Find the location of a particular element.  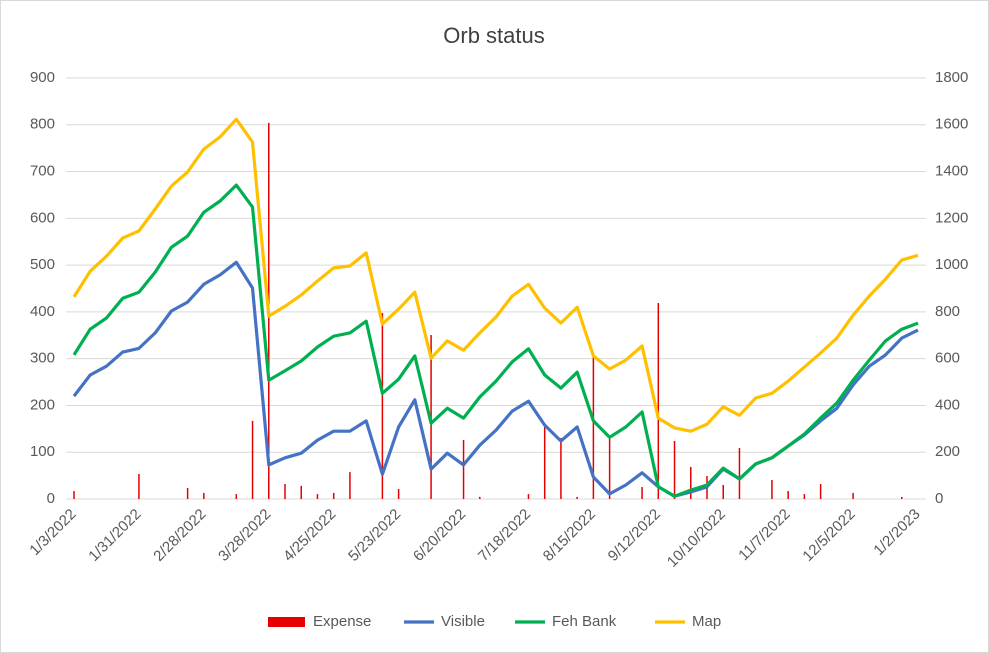

y2-tick-label: 1000 is located at coordinates (951, 264).